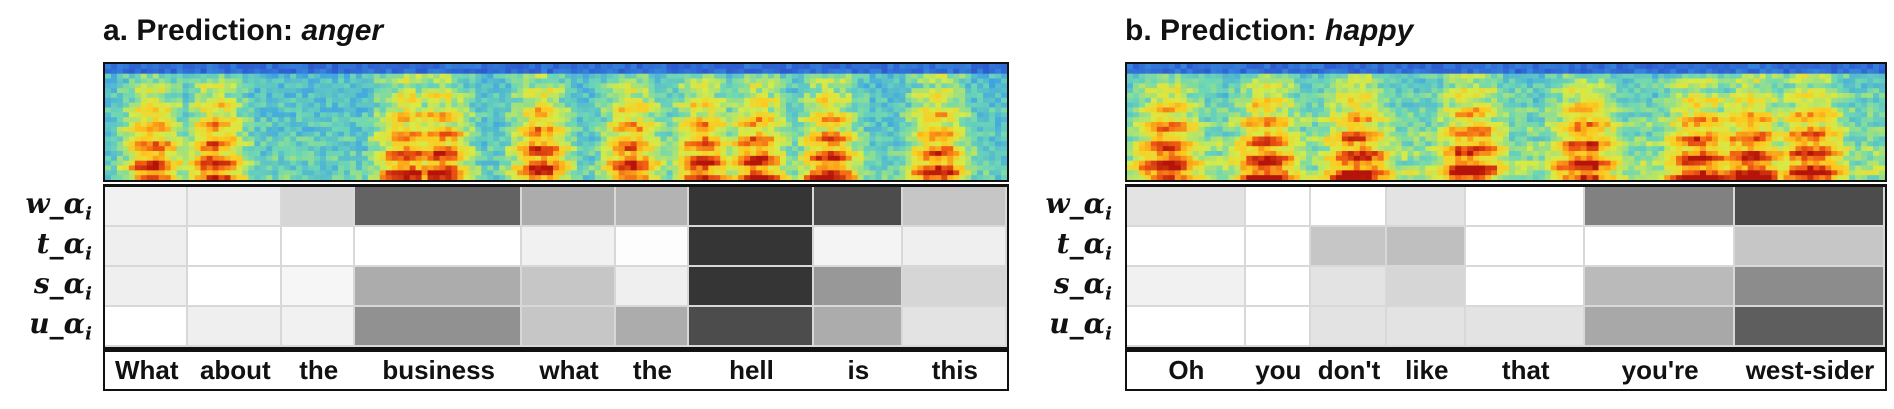  I want to click on panel-b-spectrogram, so click(1506, 122).